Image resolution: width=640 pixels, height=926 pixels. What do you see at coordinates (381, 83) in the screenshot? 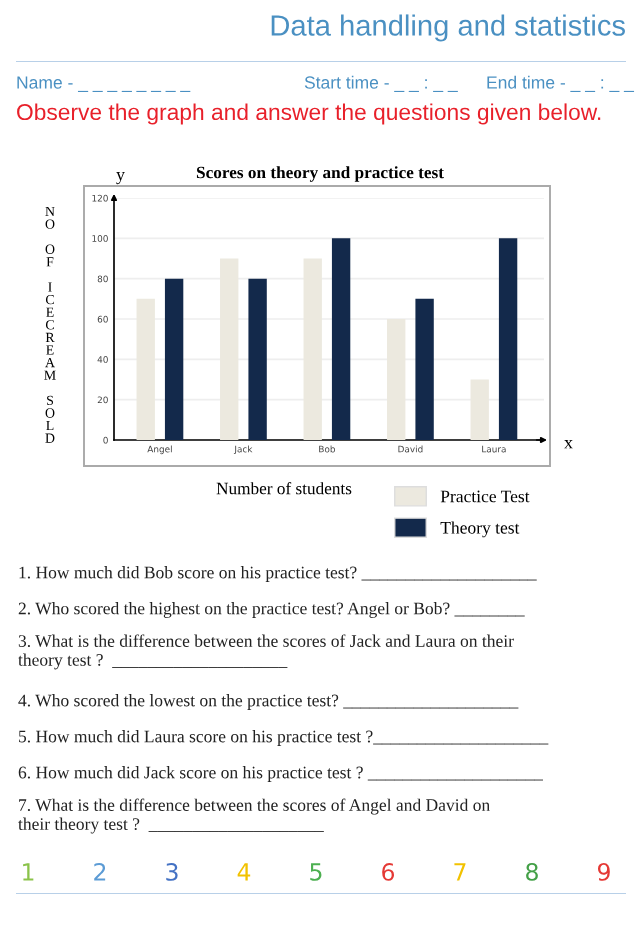
I see `text: Start time - _ _ : _ _` at bounding box center [381, 83].